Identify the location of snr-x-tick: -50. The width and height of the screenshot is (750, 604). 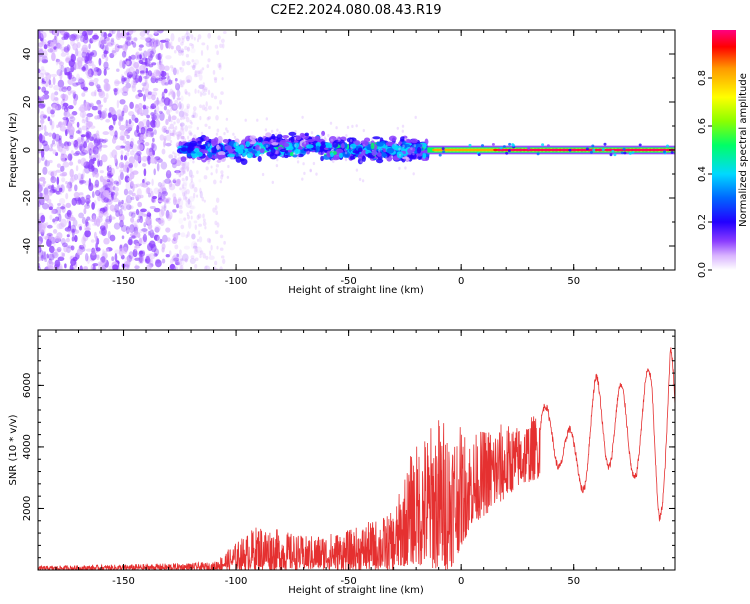
(348, 581).